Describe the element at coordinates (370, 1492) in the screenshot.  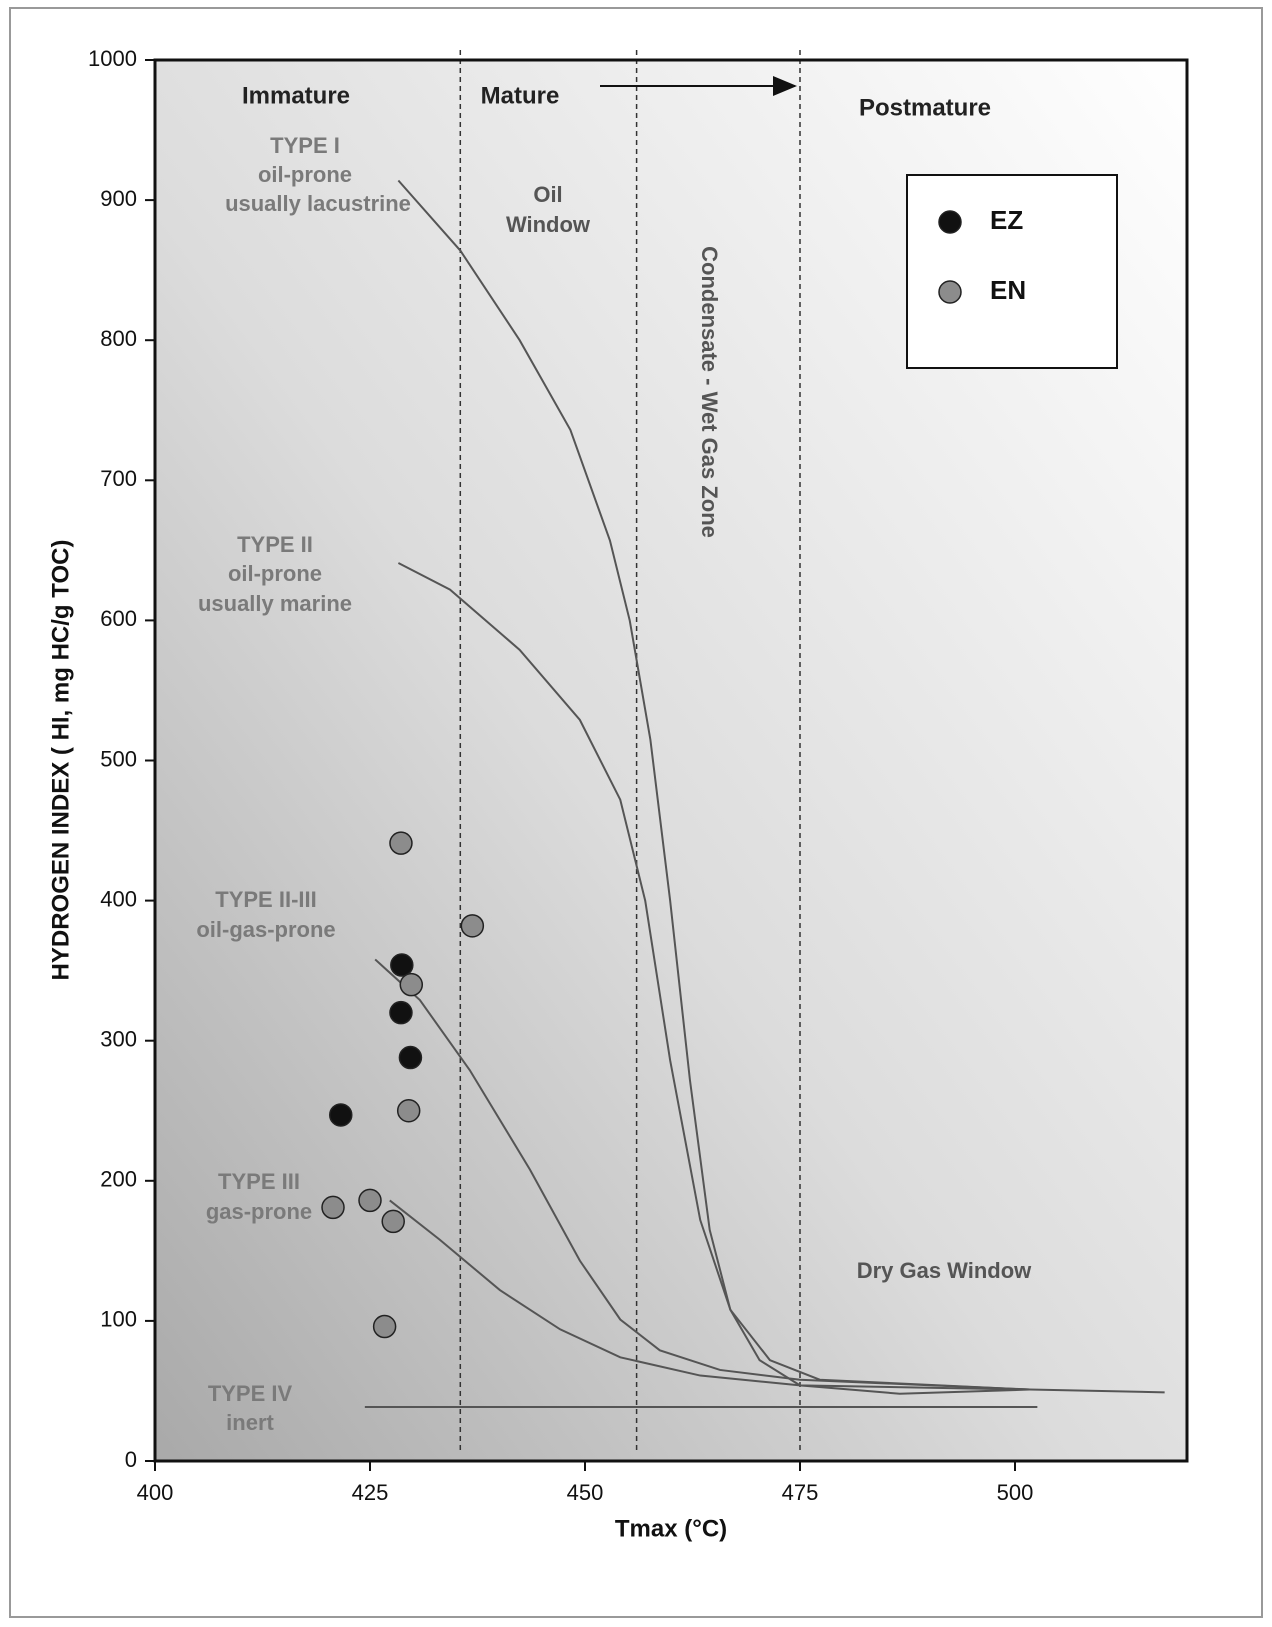
I see `x-tick-label: 425` at that location.